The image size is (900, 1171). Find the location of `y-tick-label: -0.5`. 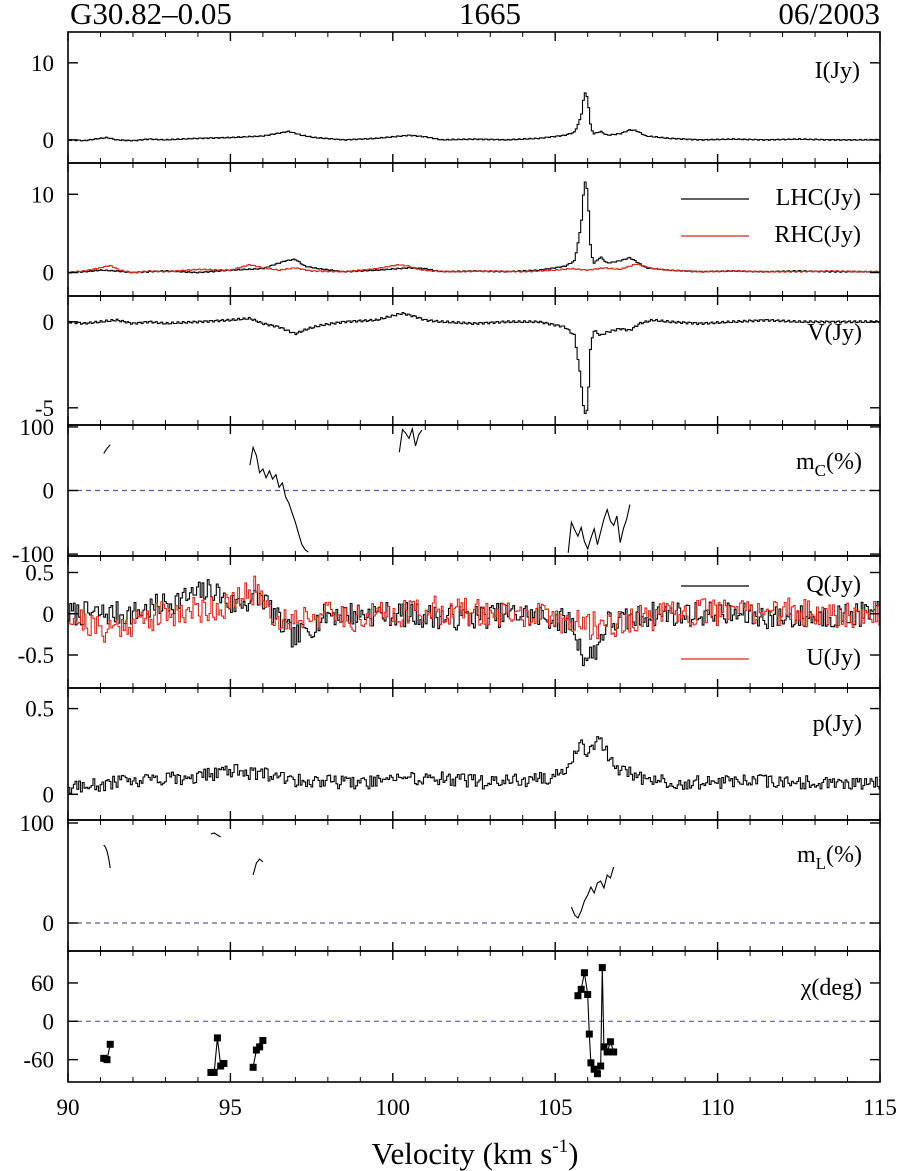

y-tick-label: -0.5 is located at coordinates (36, 655).